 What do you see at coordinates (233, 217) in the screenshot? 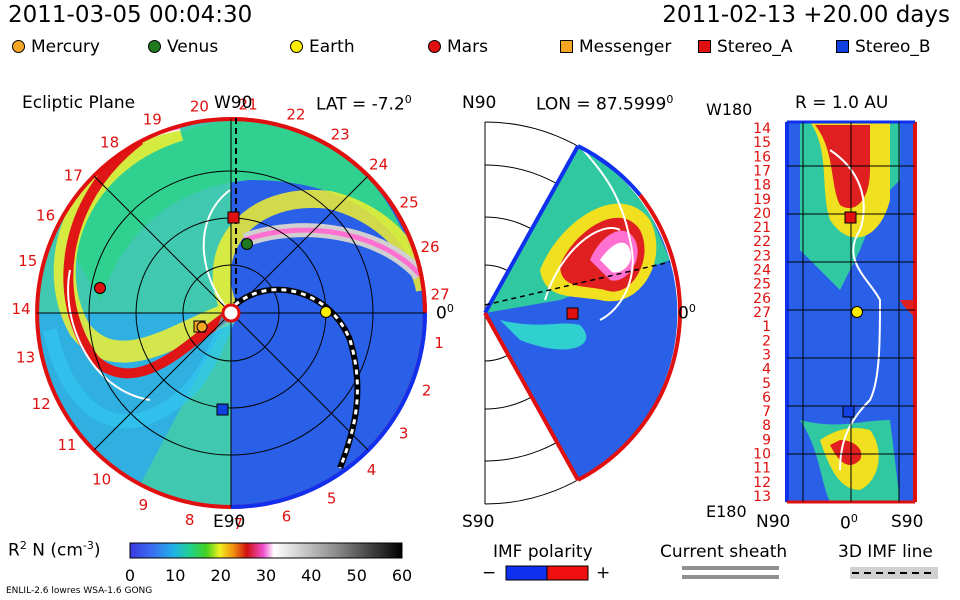
I see `ecliptic-stereo-a-marker` at bounding box center [233, 217].